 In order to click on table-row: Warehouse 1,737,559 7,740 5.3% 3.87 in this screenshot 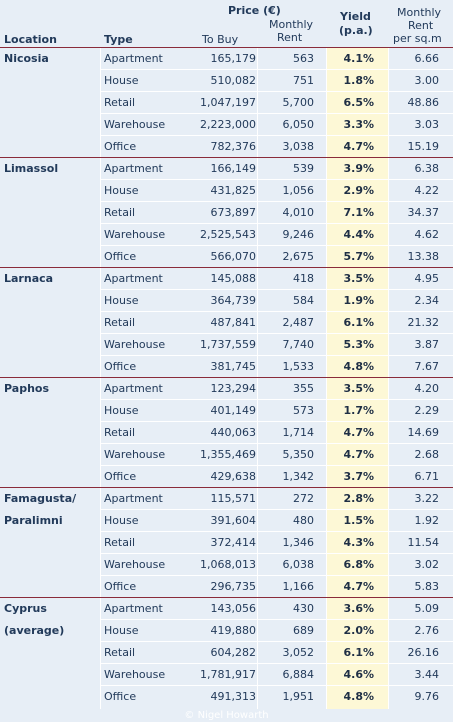, I will do `click(226, 345)`.